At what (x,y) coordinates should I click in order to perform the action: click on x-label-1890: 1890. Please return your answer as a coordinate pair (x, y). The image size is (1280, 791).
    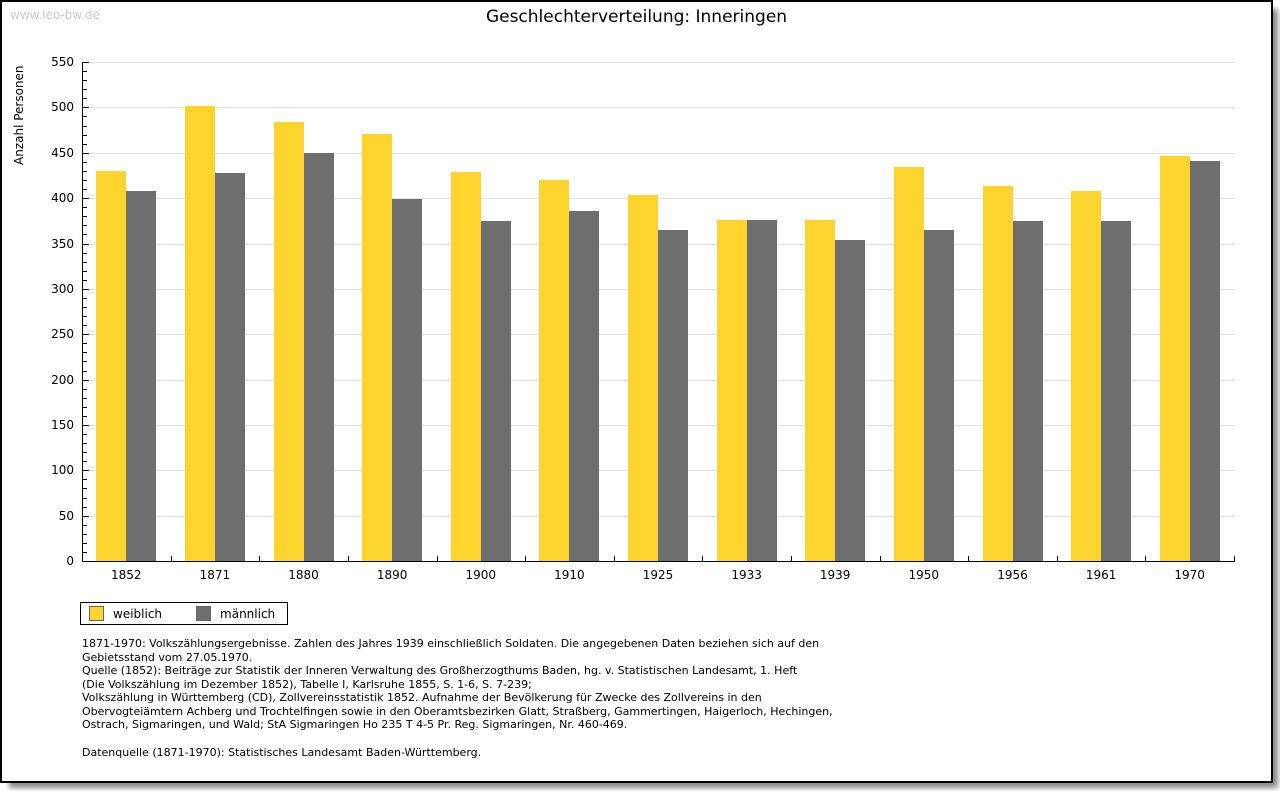
    Looking at the image, I should click on (392, 575).